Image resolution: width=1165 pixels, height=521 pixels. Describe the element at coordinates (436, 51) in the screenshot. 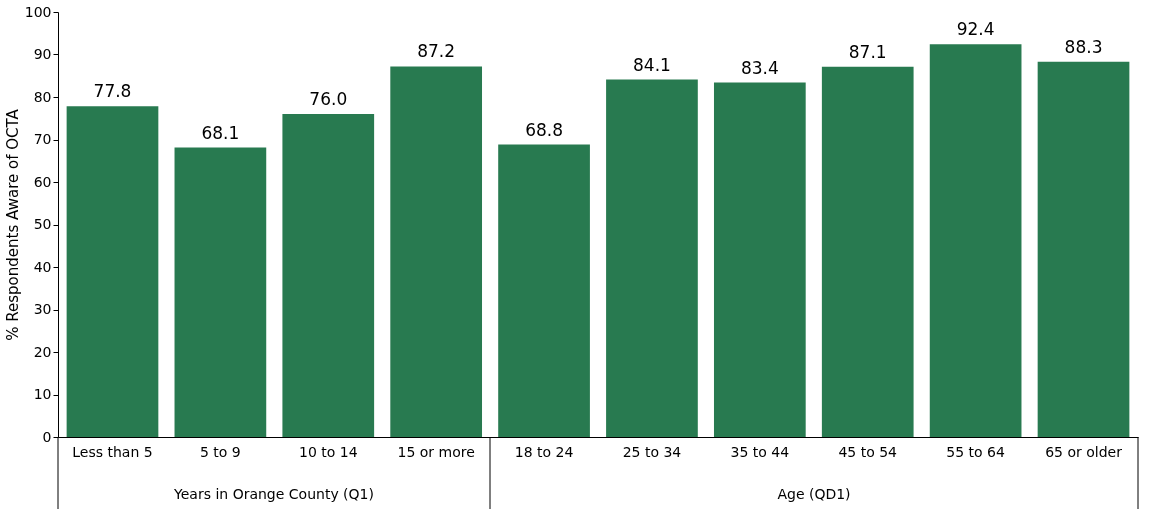

I see `data-label: 87.2` at that location.